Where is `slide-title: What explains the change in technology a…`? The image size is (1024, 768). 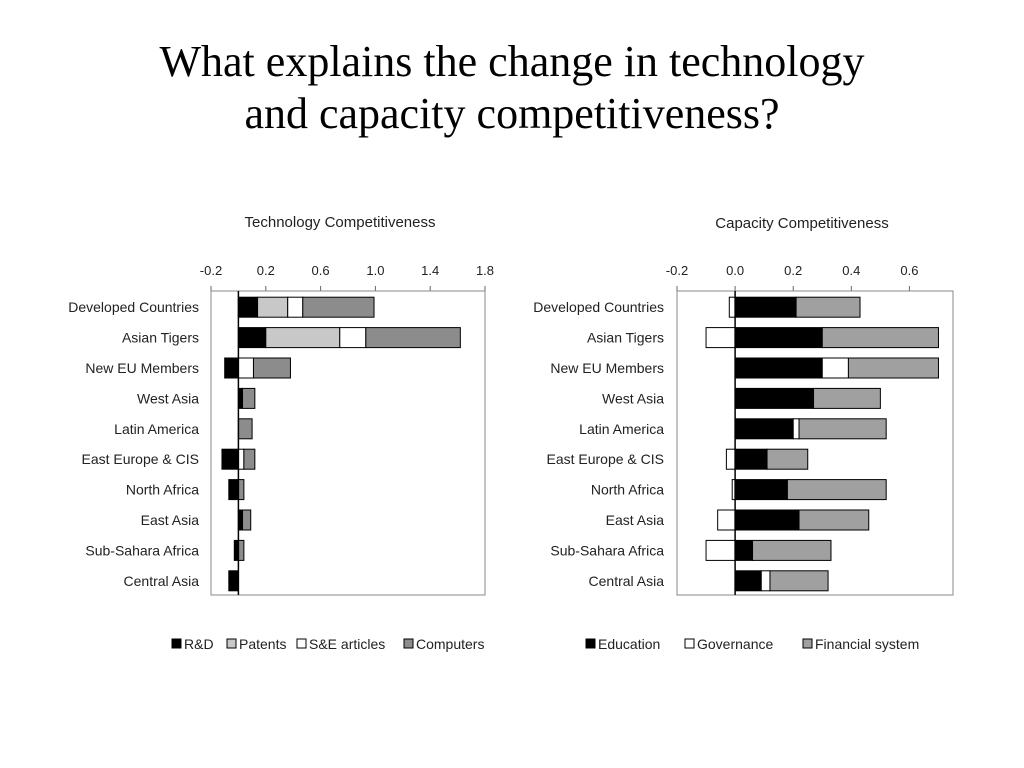
slide-title: What explains the change in technology a… is located at coordinates (512, 88).